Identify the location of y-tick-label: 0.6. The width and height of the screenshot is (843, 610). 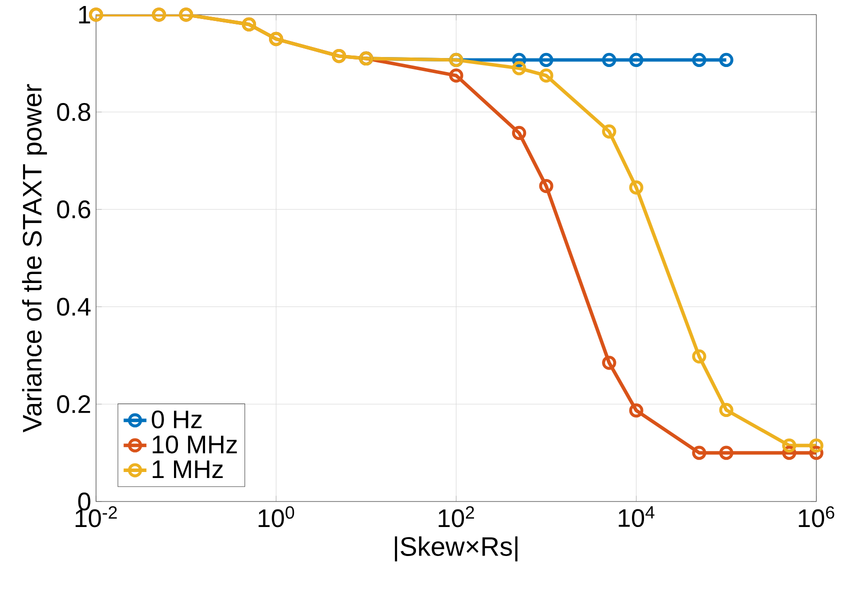
(73, 209).